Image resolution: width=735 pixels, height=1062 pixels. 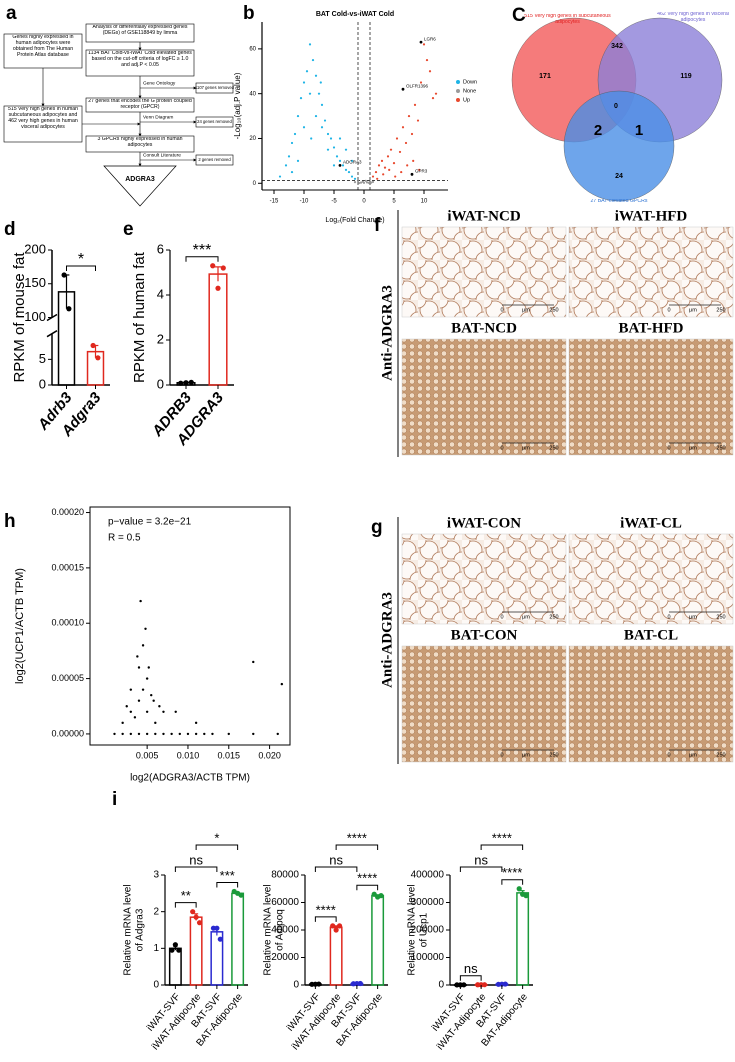 What do you see at coordinates (188, 755) in the screenshot?
I see `x-tick-label: 0.010` at bounding box center [188, 755].